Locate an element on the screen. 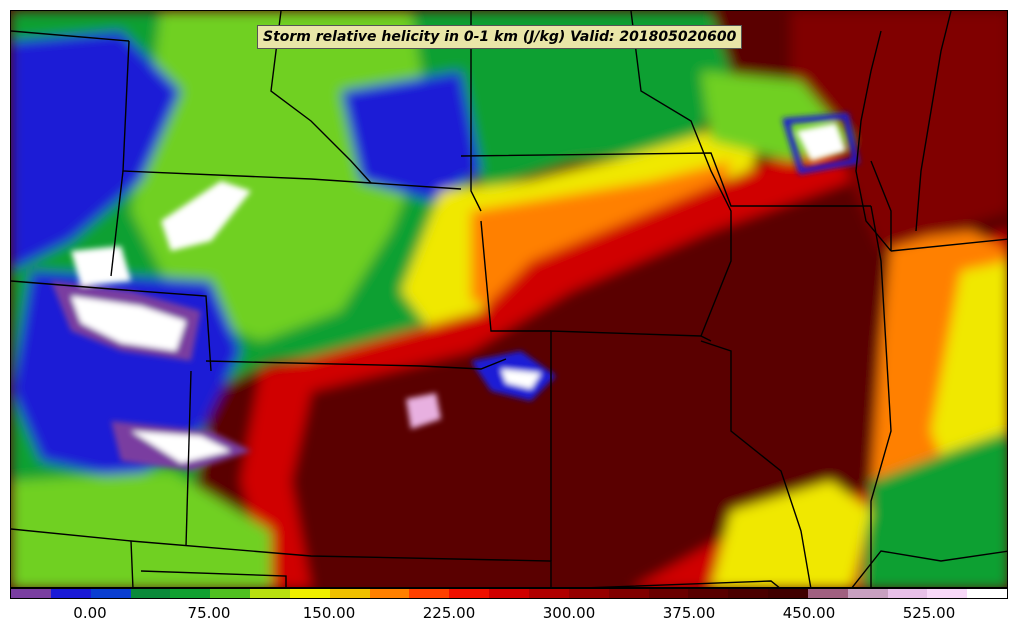  colorbar-tick-375: 375.00 is located at coordinates (689, 613).